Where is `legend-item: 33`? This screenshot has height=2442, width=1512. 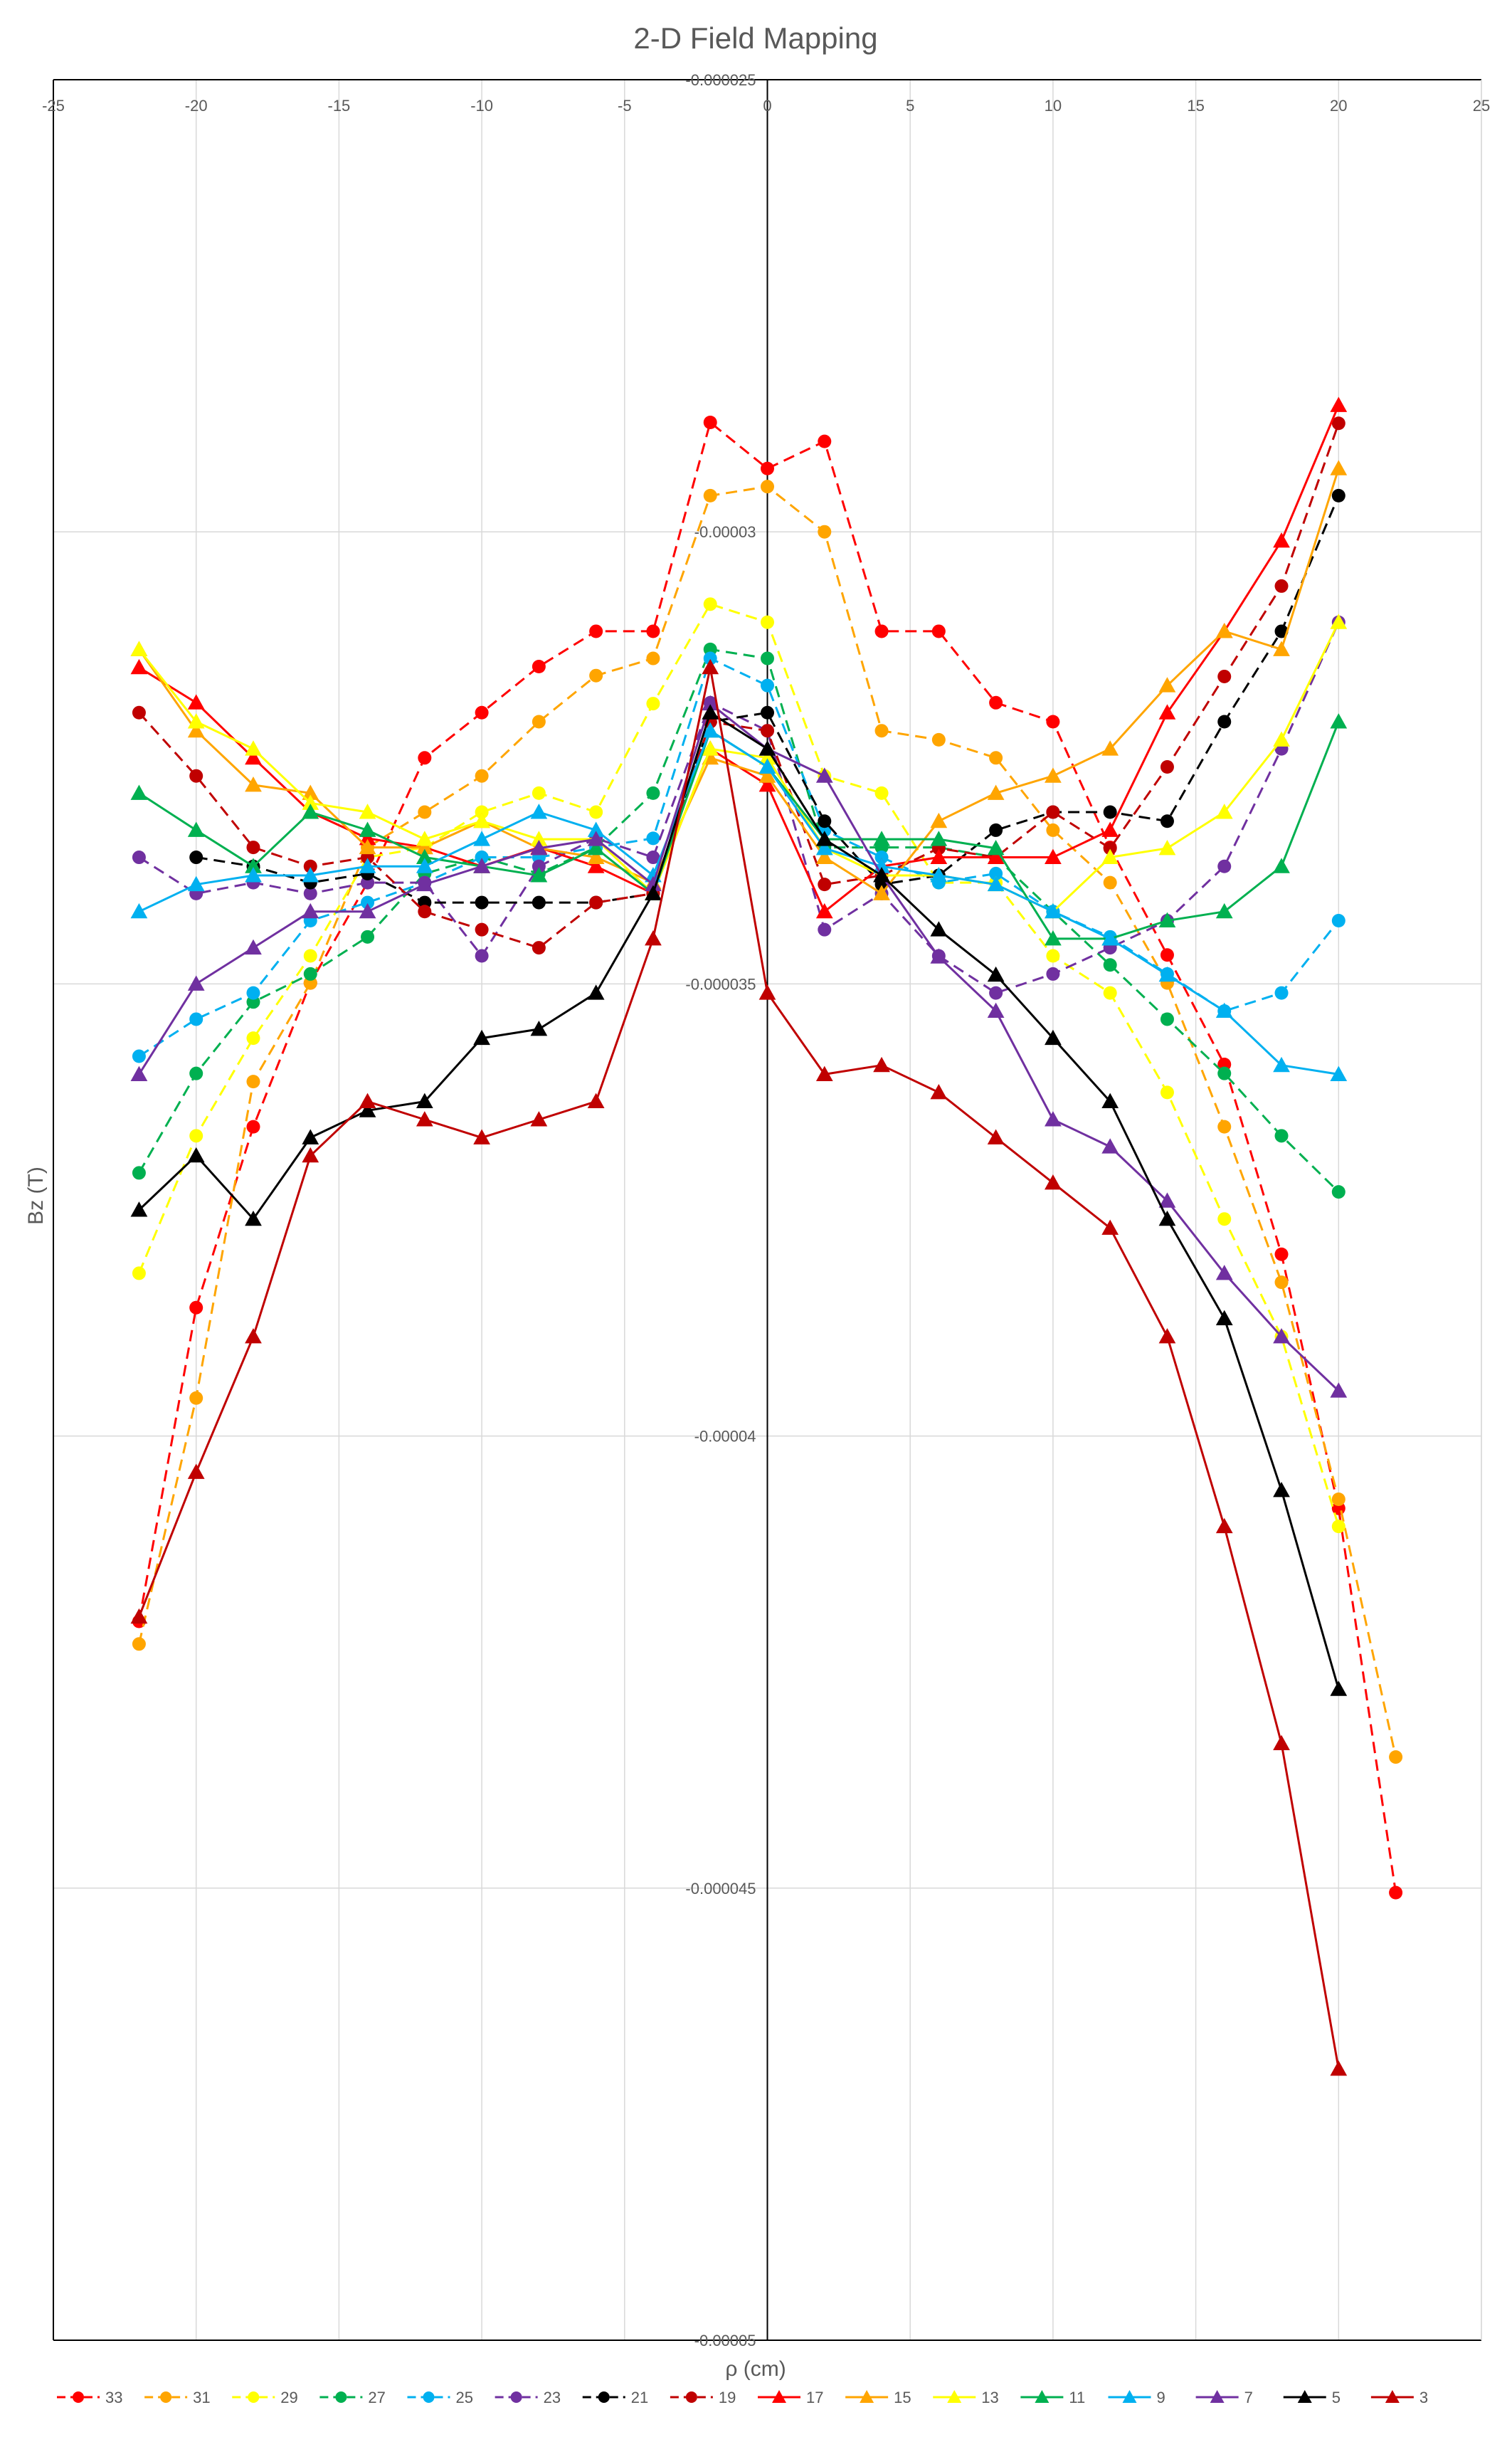
legend-item: 33 is located at coordinates (89, 2397).